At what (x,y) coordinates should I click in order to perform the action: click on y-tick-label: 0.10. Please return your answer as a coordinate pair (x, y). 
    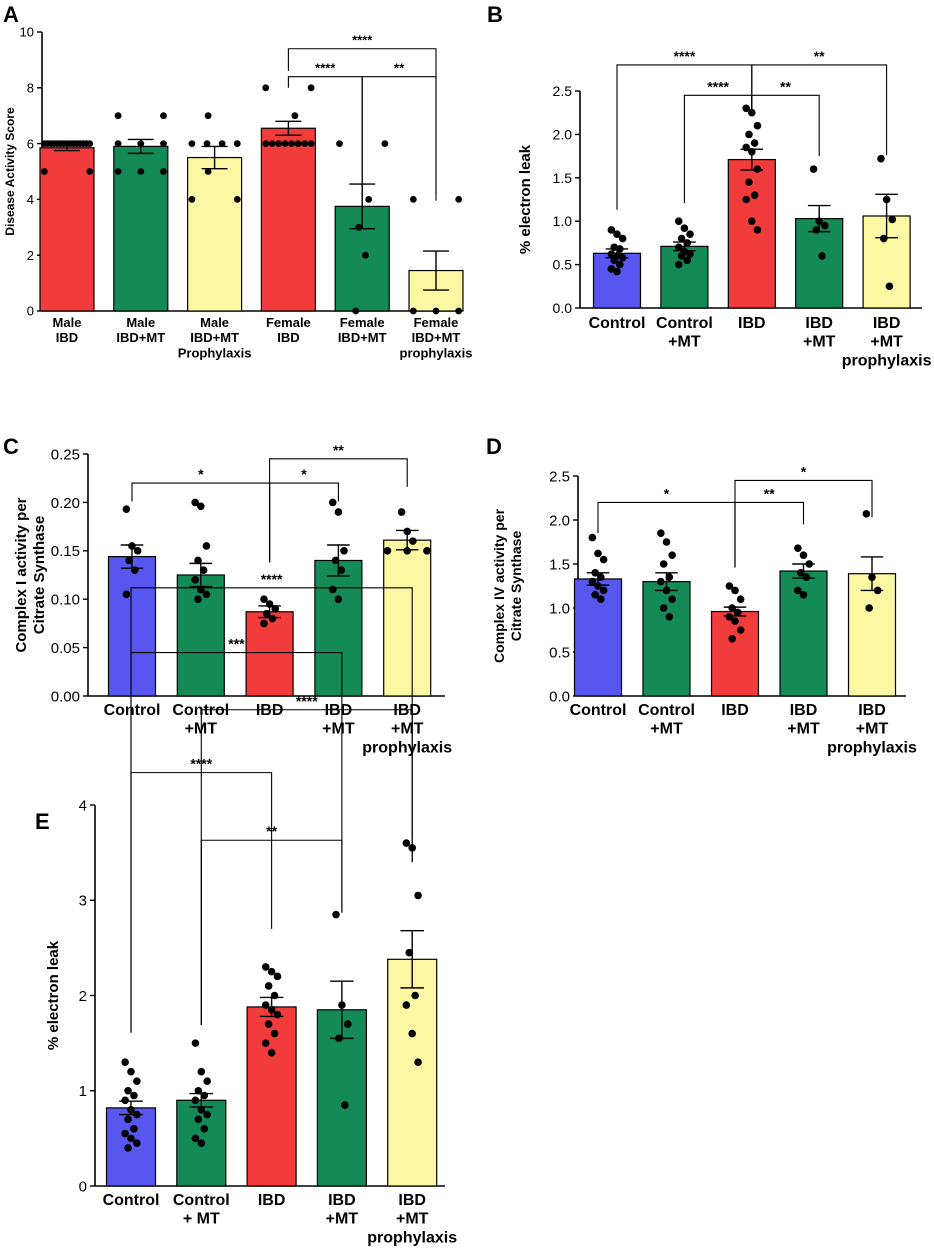
    Looking at the image, I should click on (65, 600).